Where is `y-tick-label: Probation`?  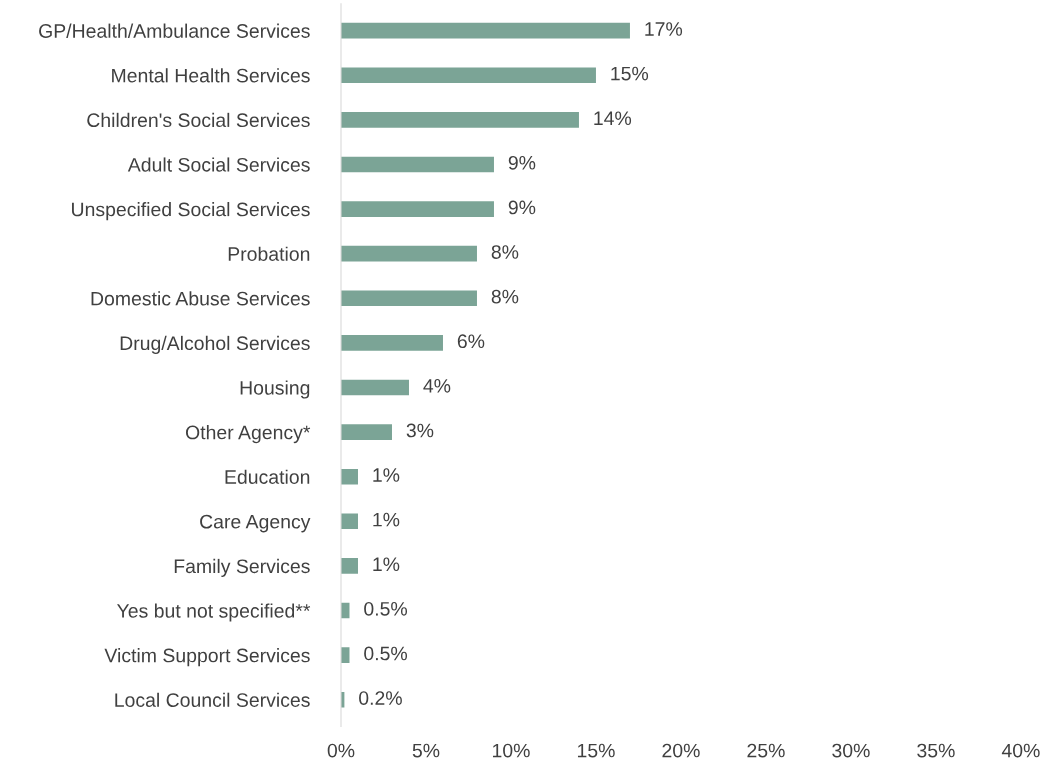 y-tick-label: Probation is located at coordinates (269, 253).